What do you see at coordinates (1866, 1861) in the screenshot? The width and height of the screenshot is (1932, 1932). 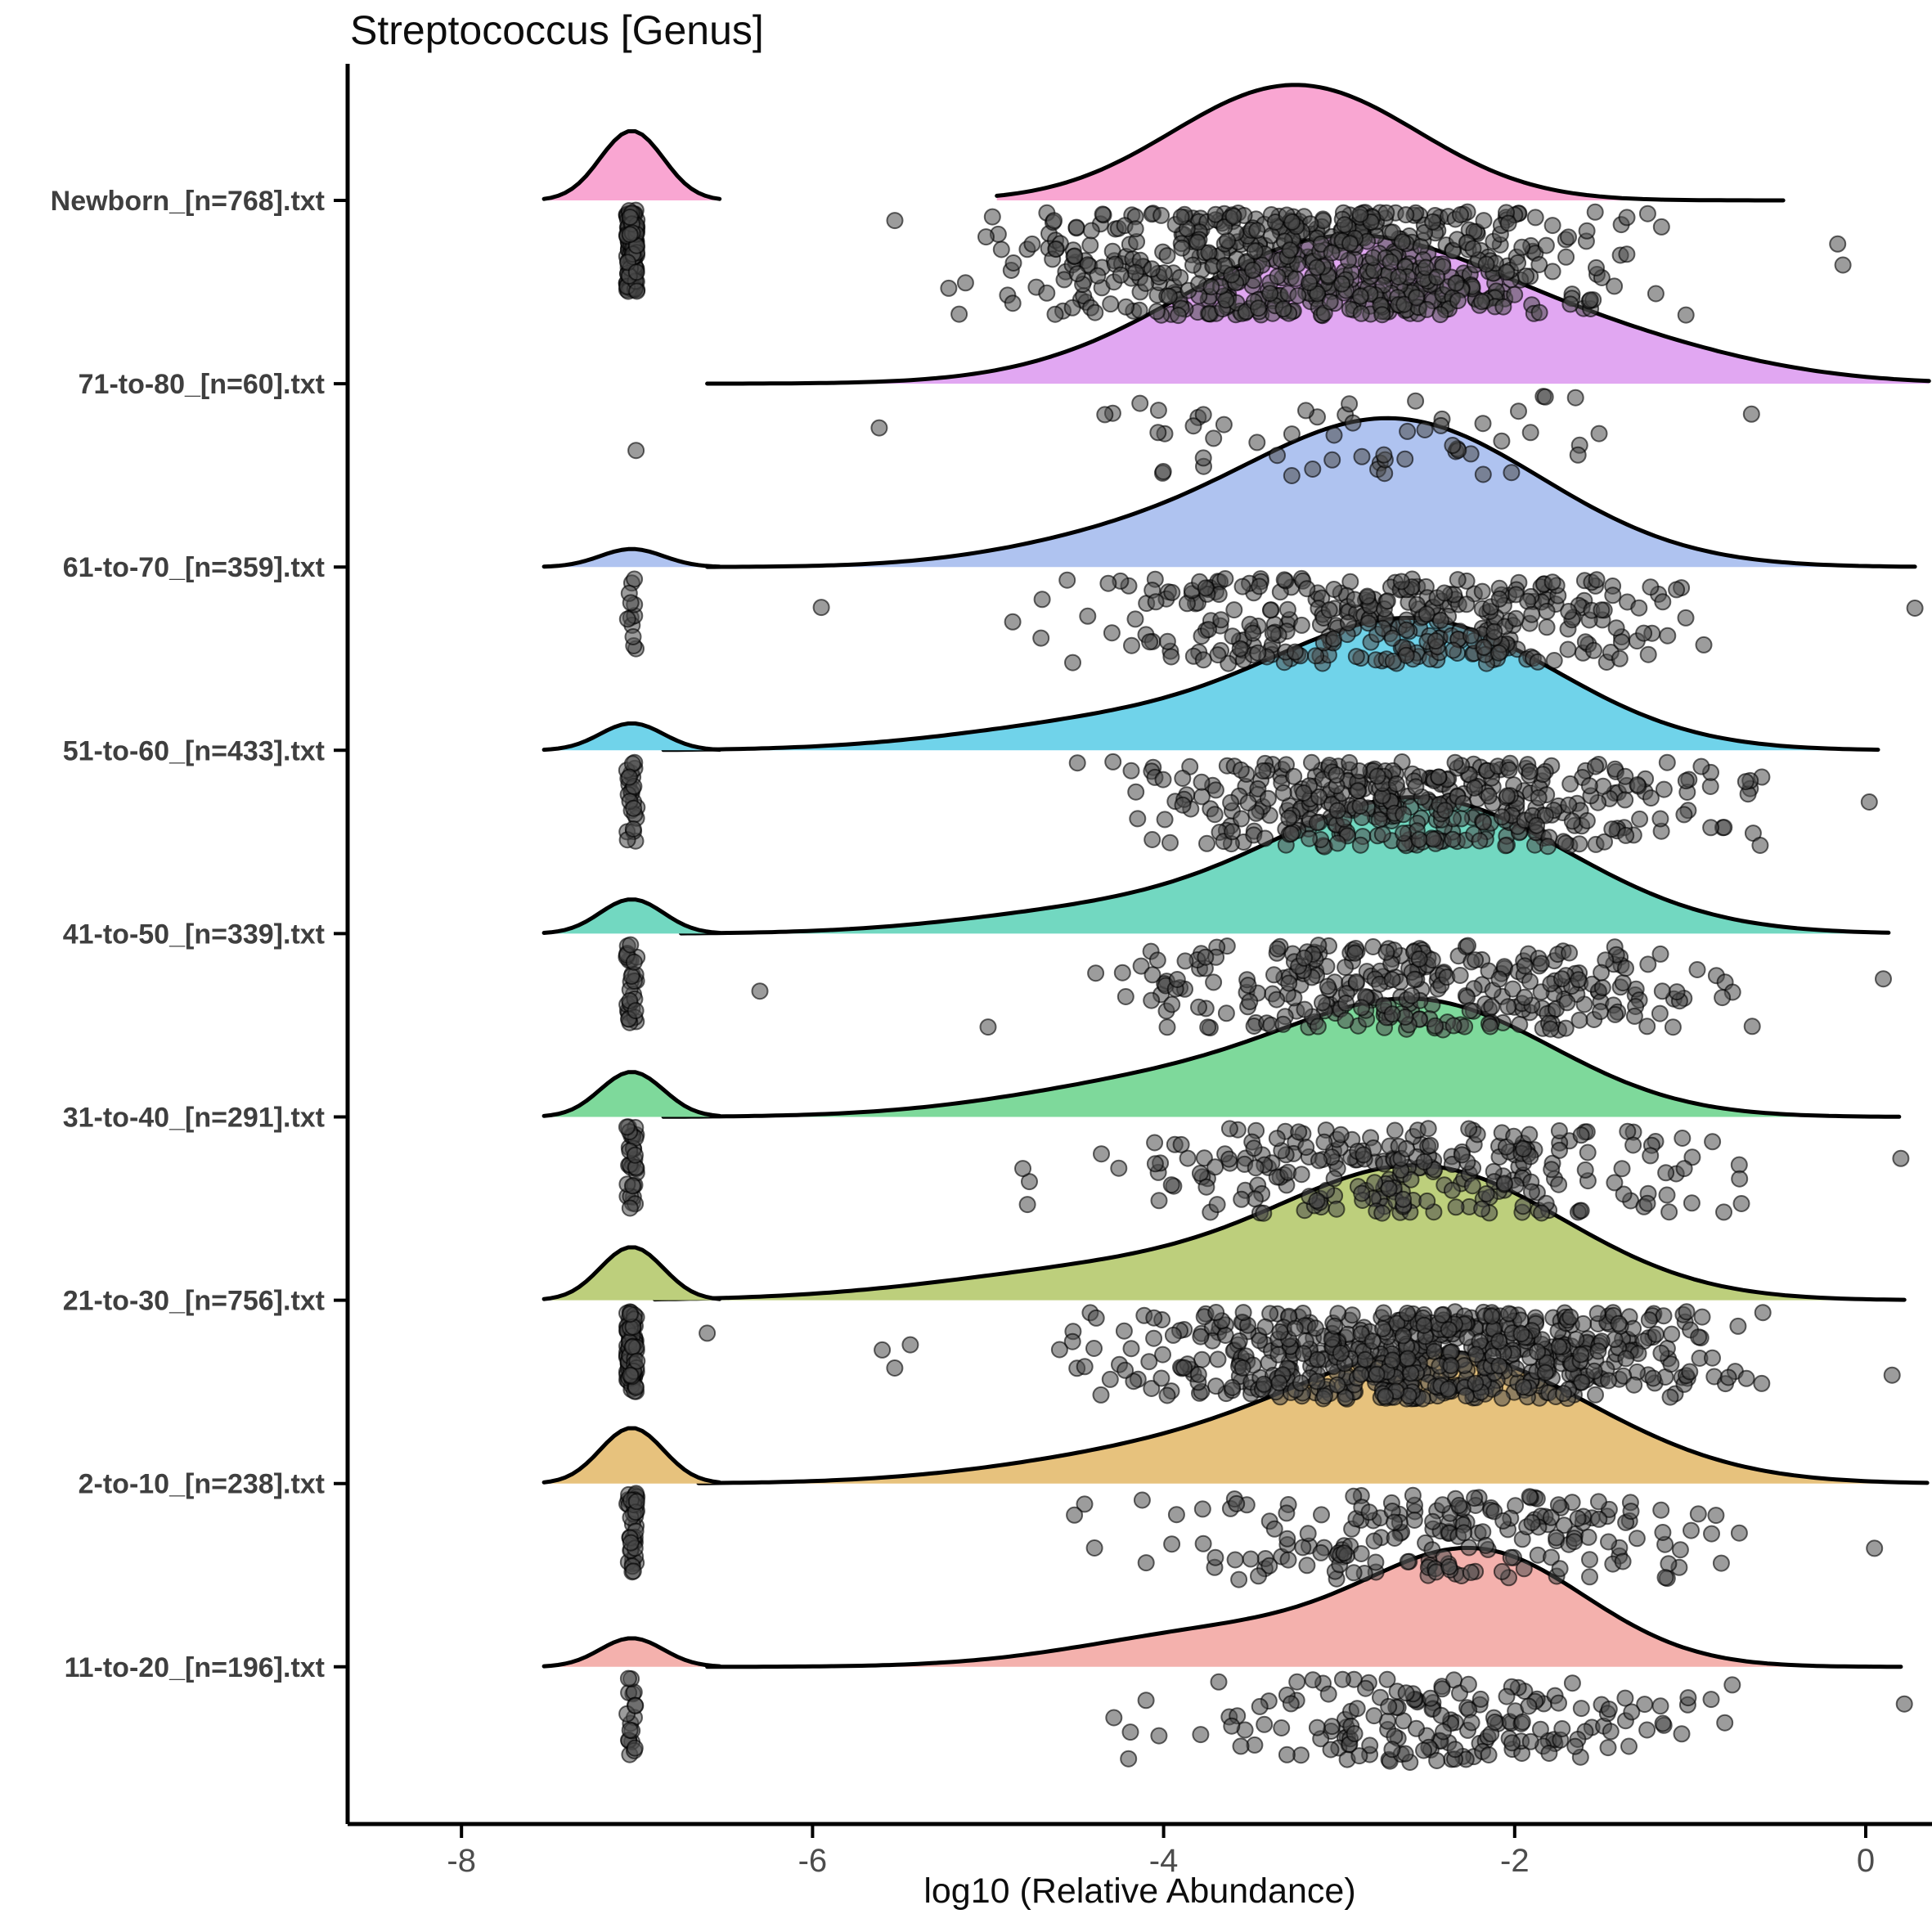 I see `x-axis-tick-label: 0` at bounding box center [1866, 1861].